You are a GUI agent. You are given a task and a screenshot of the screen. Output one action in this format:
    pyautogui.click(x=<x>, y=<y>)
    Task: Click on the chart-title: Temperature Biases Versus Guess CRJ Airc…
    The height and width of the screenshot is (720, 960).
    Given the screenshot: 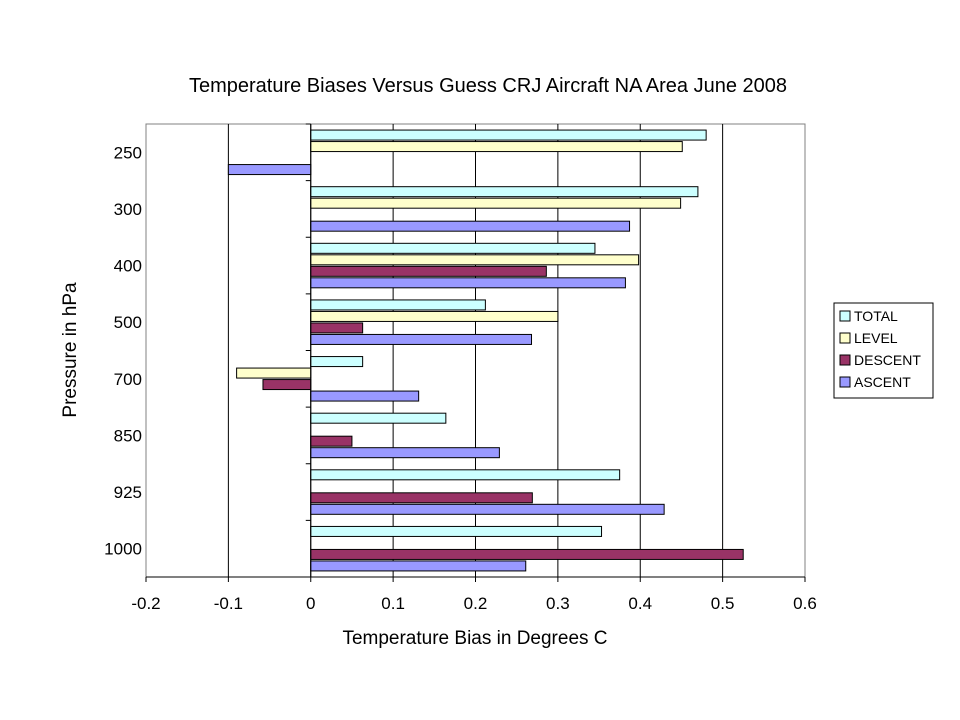 What is the action you would take?
    pyautogui.click(x=488, y=86)
    